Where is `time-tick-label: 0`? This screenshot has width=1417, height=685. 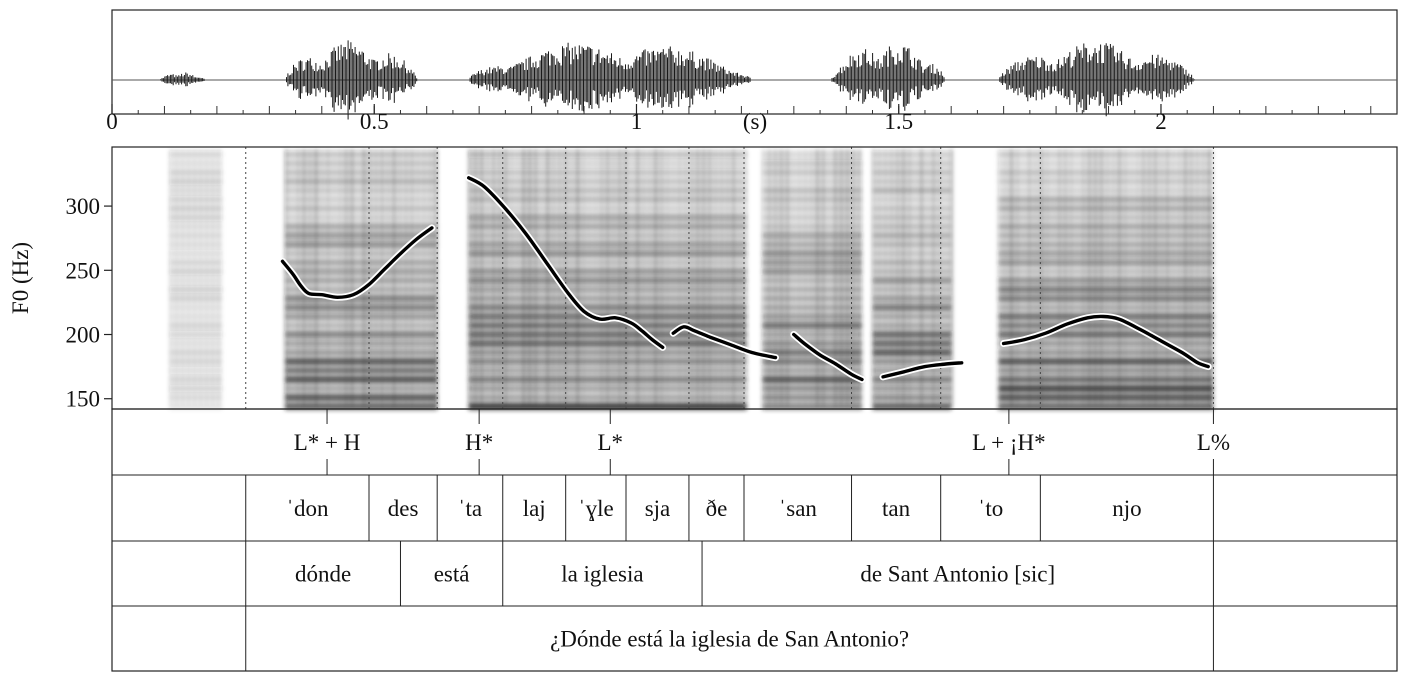
time-tick-label: 0 is located at coordinates (112, 121).